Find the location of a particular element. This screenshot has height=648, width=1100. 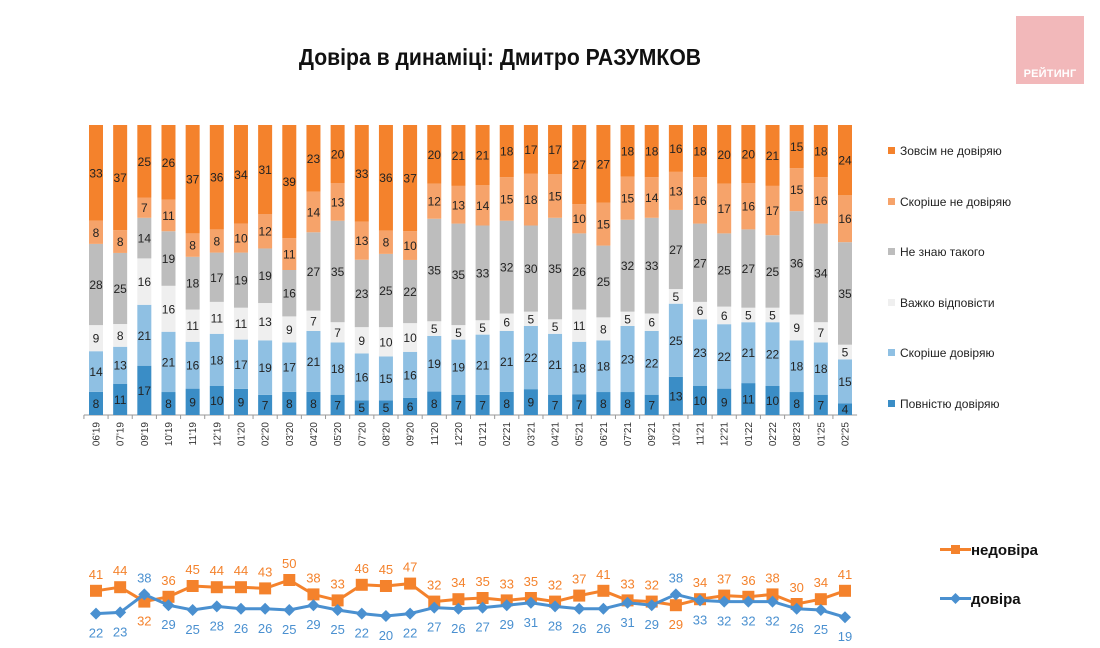

x-tick-label: 09'19 is located at coordinates (145, 434).